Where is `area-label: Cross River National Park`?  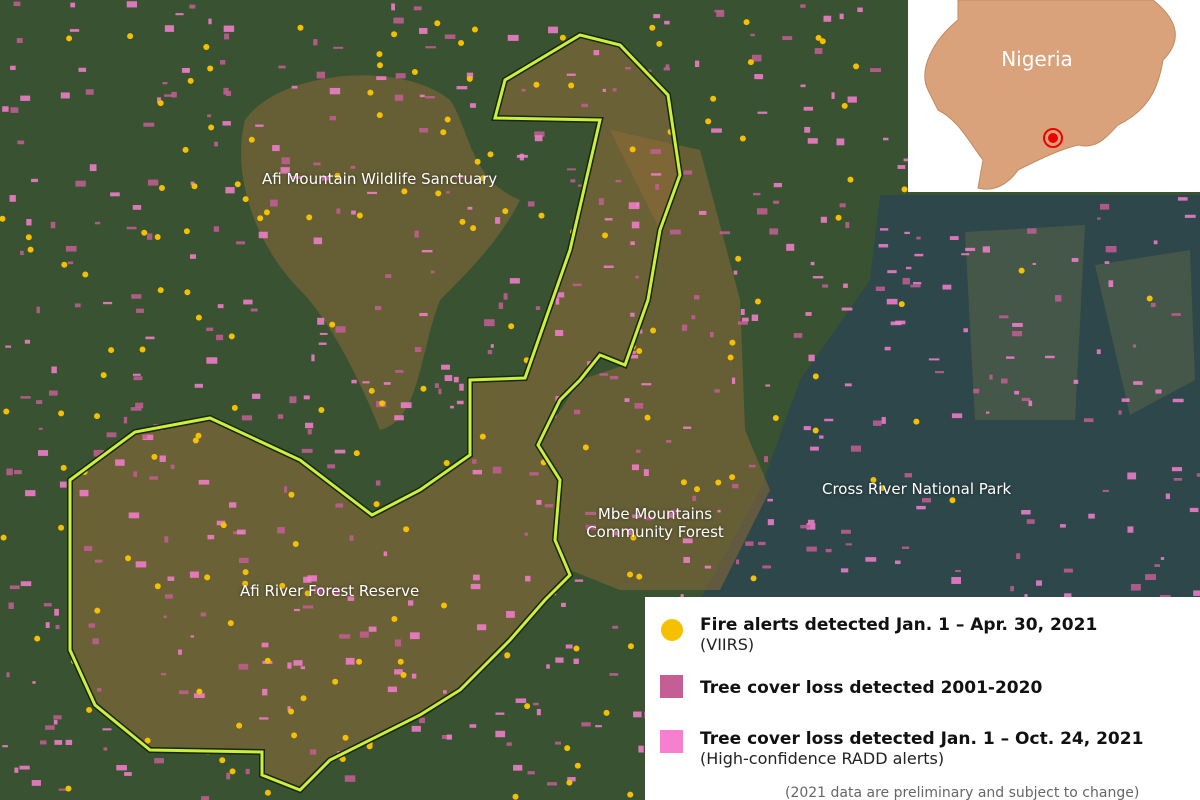 area-label: Cross River National Park is located at coordinates (917, 489).